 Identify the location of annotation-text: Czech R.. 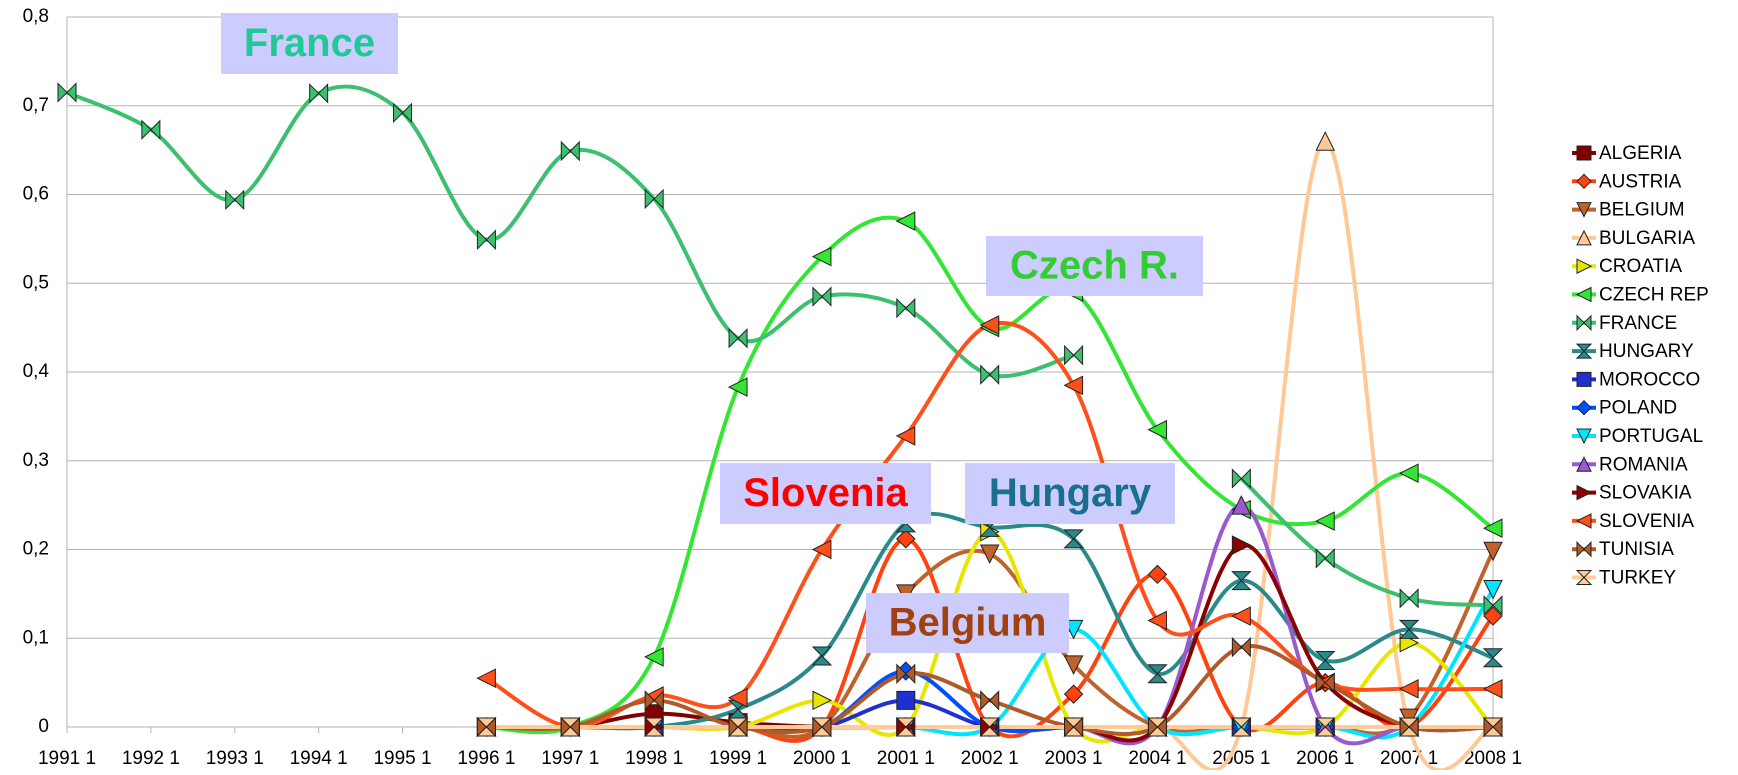
(1094, 266).